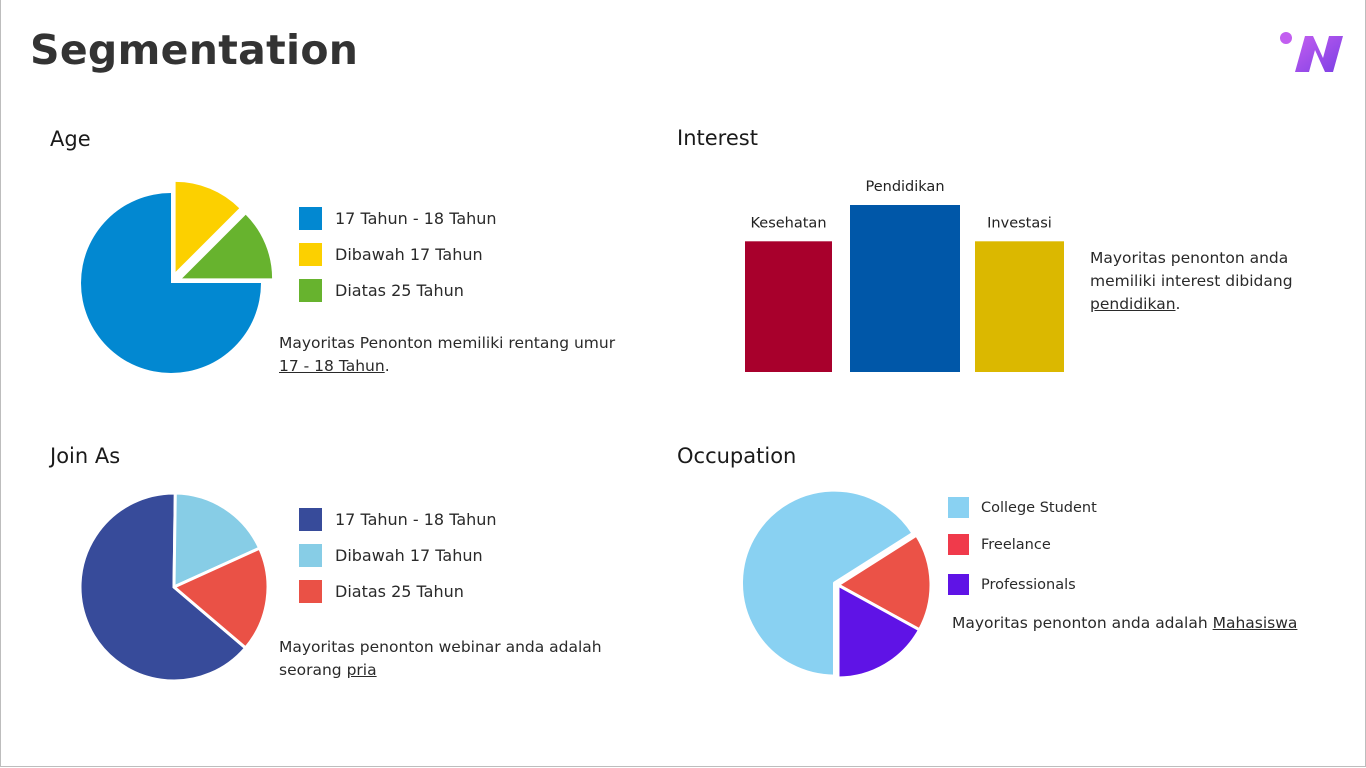  I want to click on age-legend-item: Dibawah 17 Tahun, so click(391, 254).